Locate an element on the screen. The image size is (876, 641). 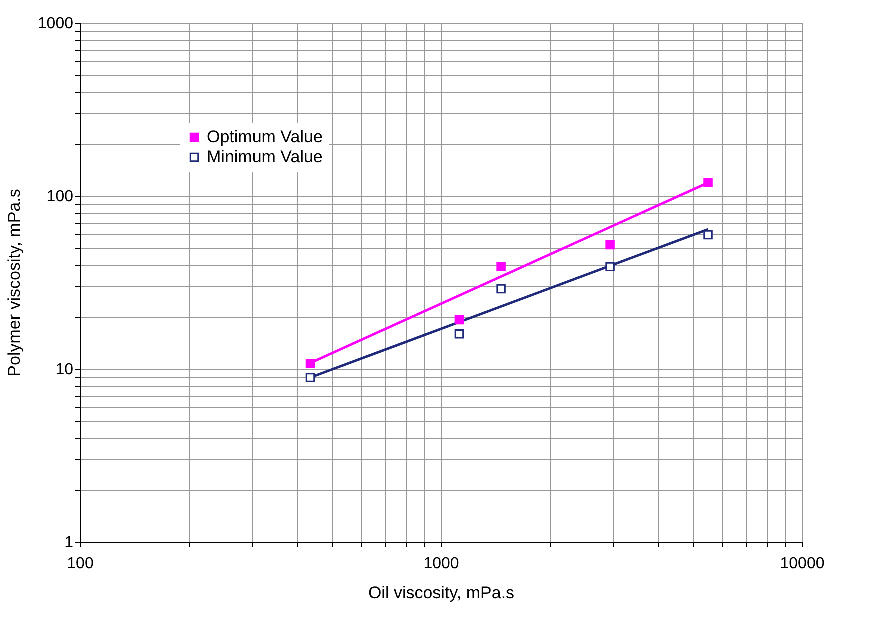
y-tick-label: 10 is located at coordinates (65, 370).